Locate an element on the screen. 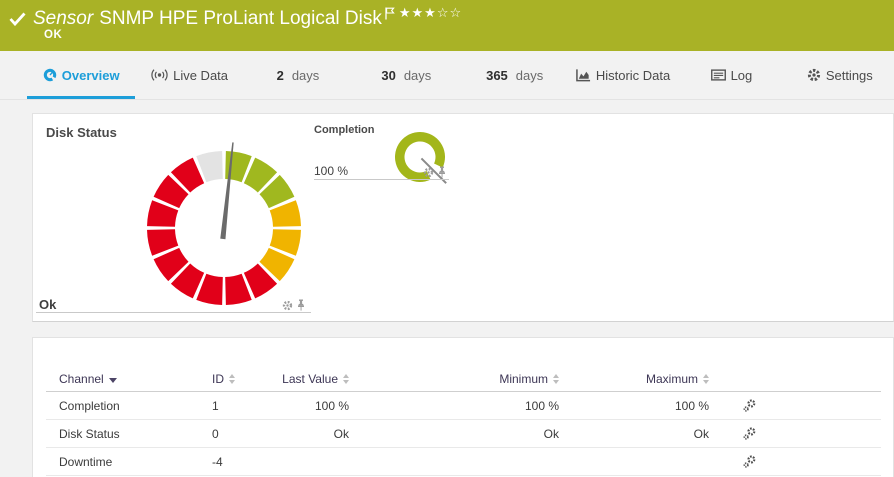 The image size is (894, 477). log-icon is located at coordinates (718, 75).